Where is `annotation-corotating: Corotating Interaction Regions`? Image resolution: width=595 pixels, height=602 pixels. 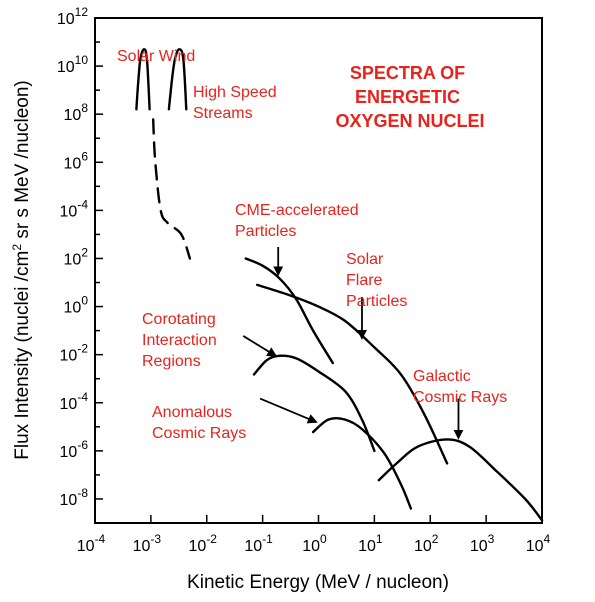 annotation-corotating: Corotating Interaction Regions is located at coordinates (181, 340).